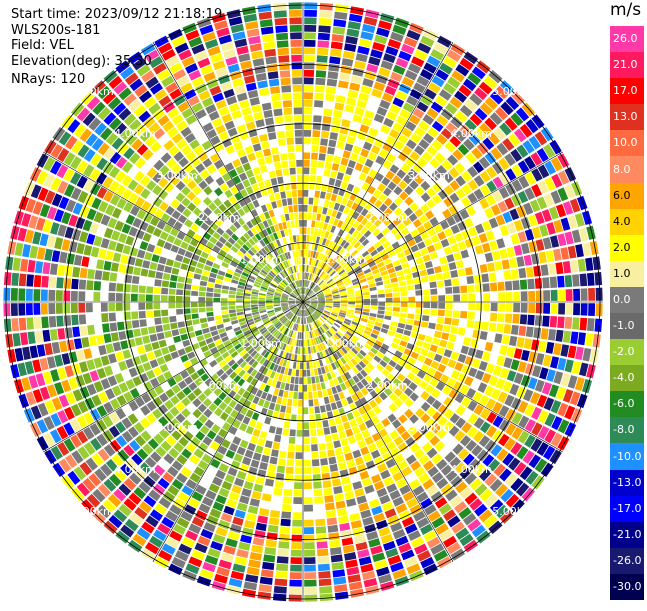 The image size is (647, 611). What do you see at coordinates (627, 482) in the screenshot?
I see `colorbar-tick-label: -13.0` at bounding box center [627, 482].